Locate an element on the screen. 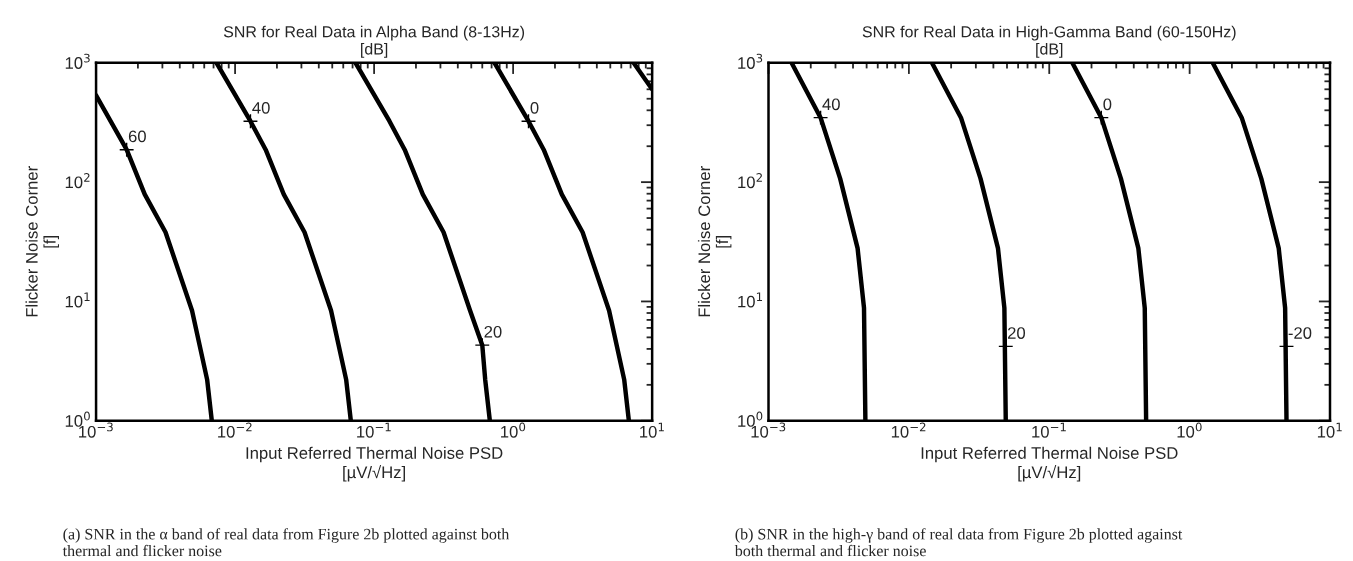 This screenshot has height=561, width=1353. text: (a) SNR in the α band of real data from Figure 2b plotted against both thermal and flicker noise is located at coordinates (286, 542).